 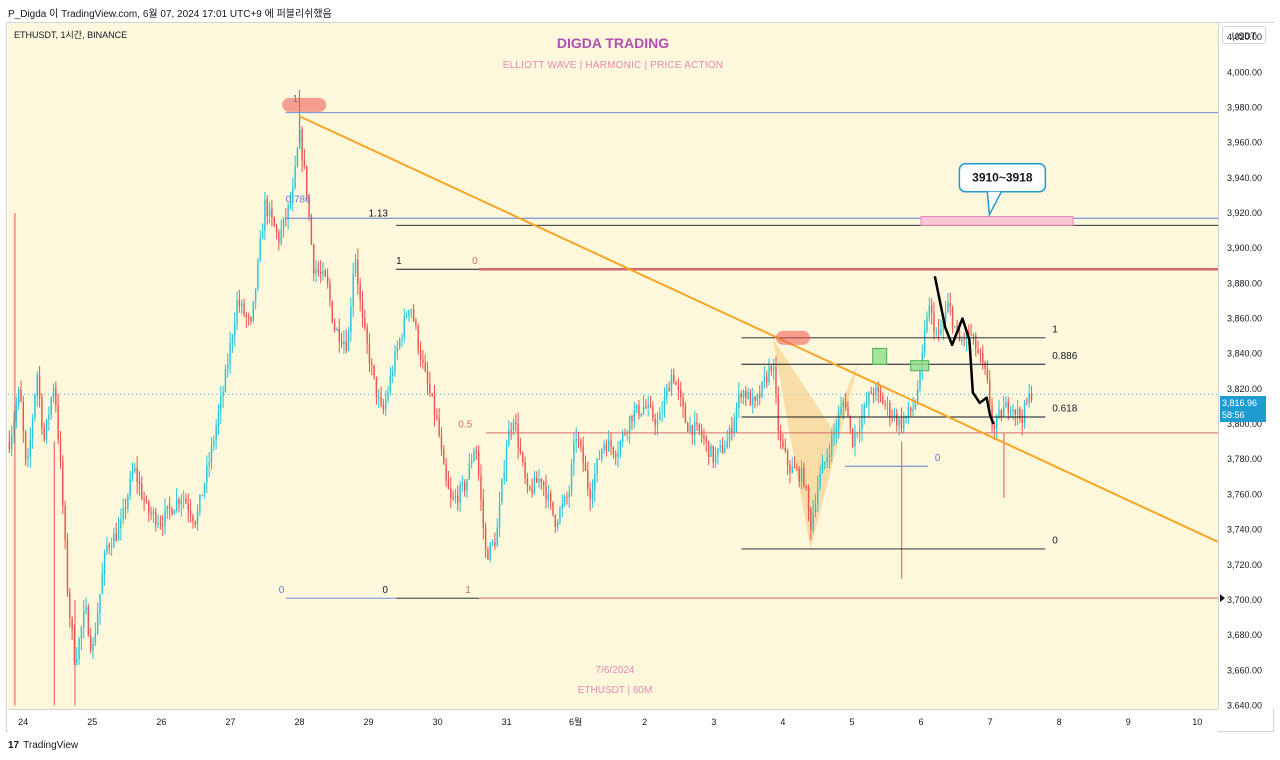 What do you see at coordinates (1244, 354) in the screenshot?
I see `price-tick-label: 3,840.00` at bounding box center [1244, 354].